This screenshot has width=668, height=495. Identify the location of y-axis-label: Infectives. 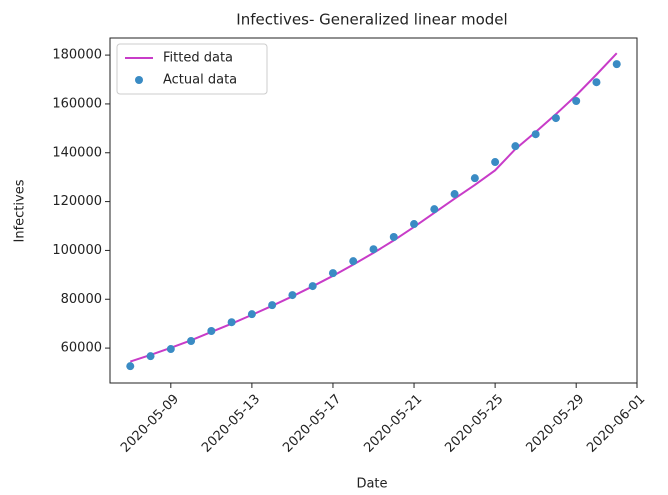
(20, 210).